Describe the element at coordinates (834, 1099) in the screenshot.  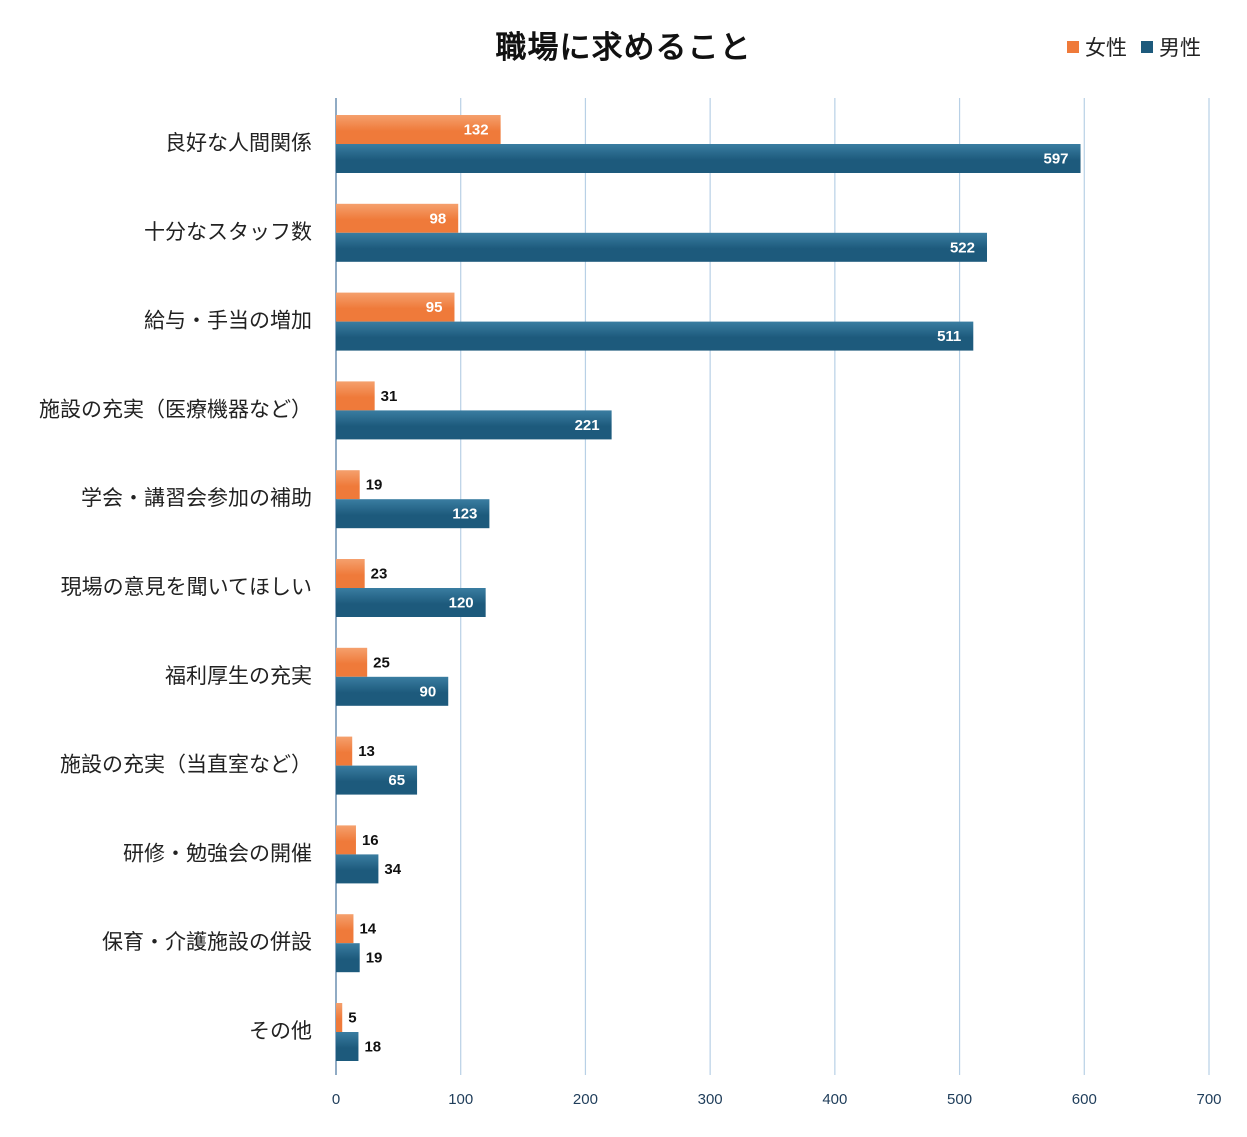
I see `x-tick-label-400: 400` at that location.